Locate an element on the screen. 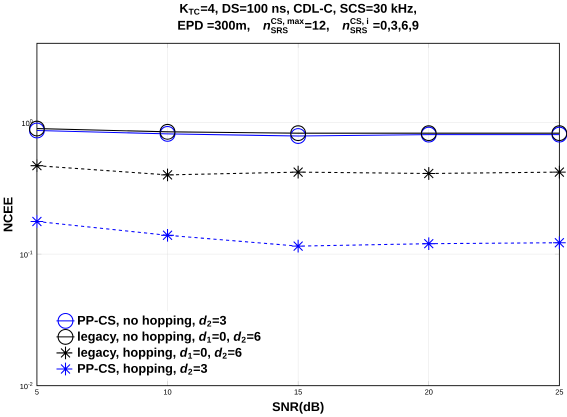 This screenshot has width=567, height=417. chart-title: K$_{TC}$=4, DS=100 ns, CDL-C, SCS=30 kHz, is located at coordinates (298, 9).